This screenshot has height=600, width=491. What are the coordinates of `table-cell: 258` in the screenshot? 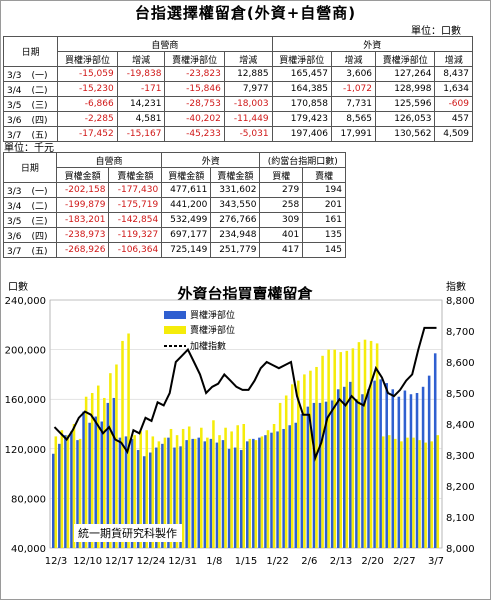 It's located at (281, 205).